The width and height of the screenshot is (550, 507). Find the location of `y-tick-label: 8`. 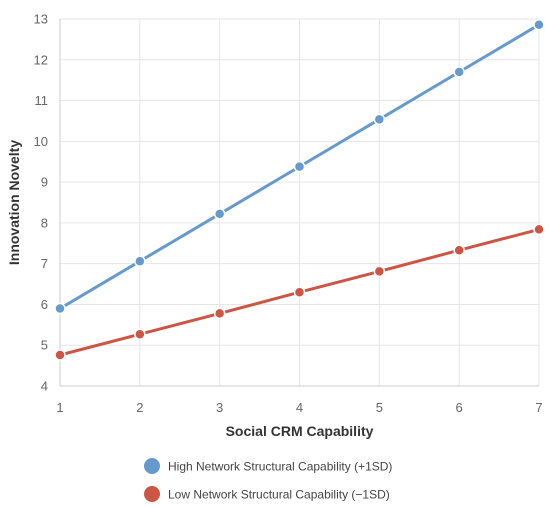

y-tick-label: 8 is located at coordinates (44, 222).